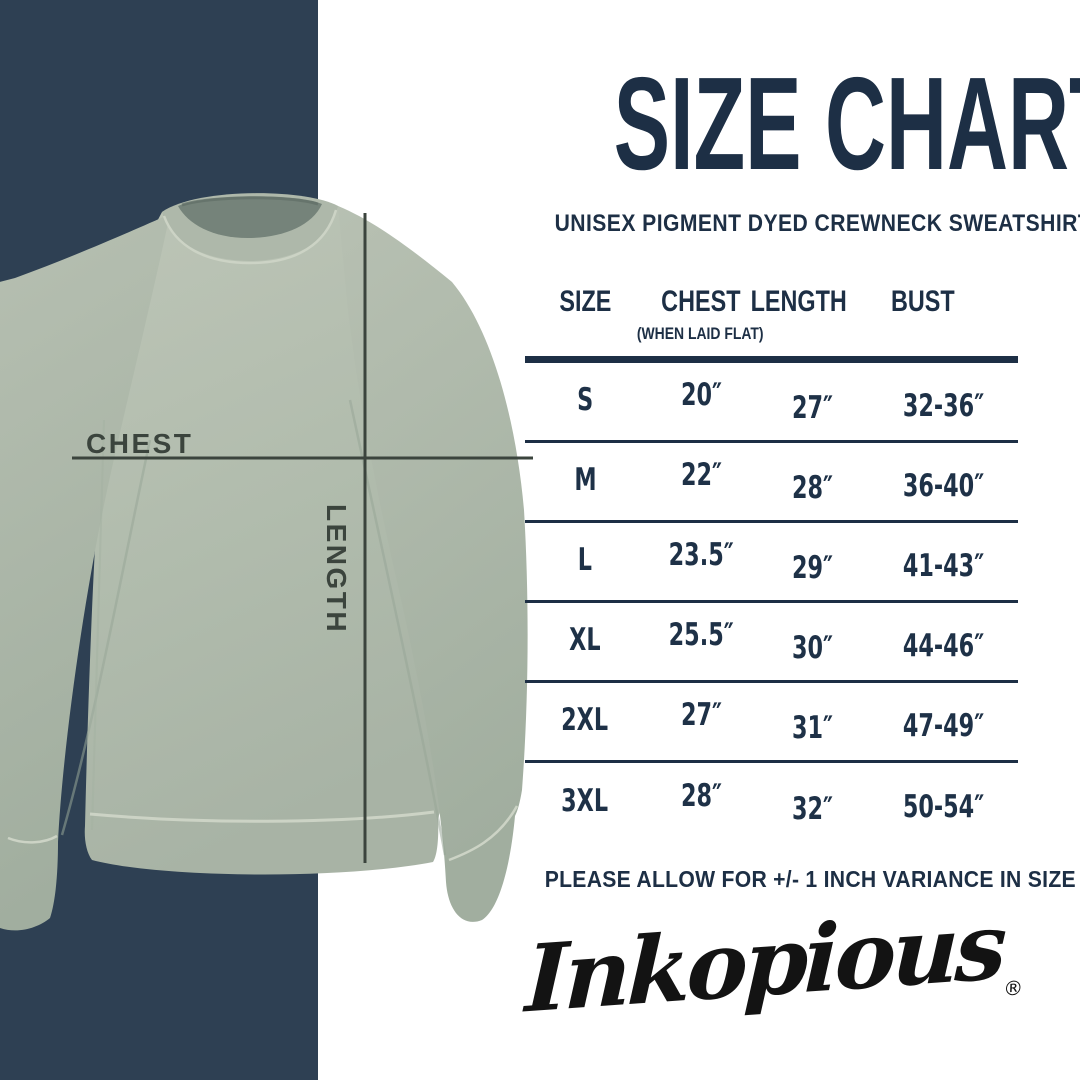  I want to click on brand-name: Inkopious, so click(764, 962).